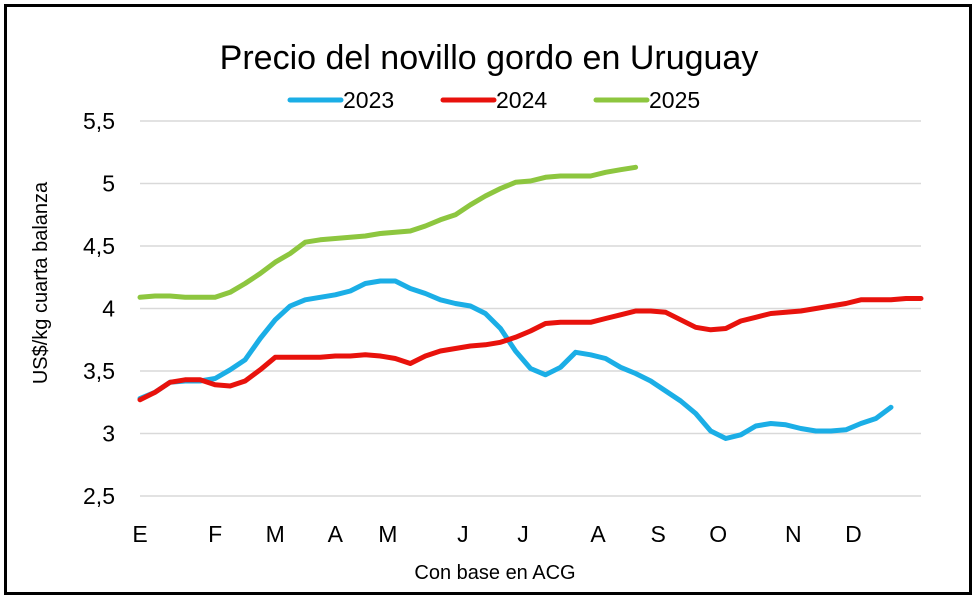  I want to click on y-tick-label-4: 4,5, so click(99, 246).